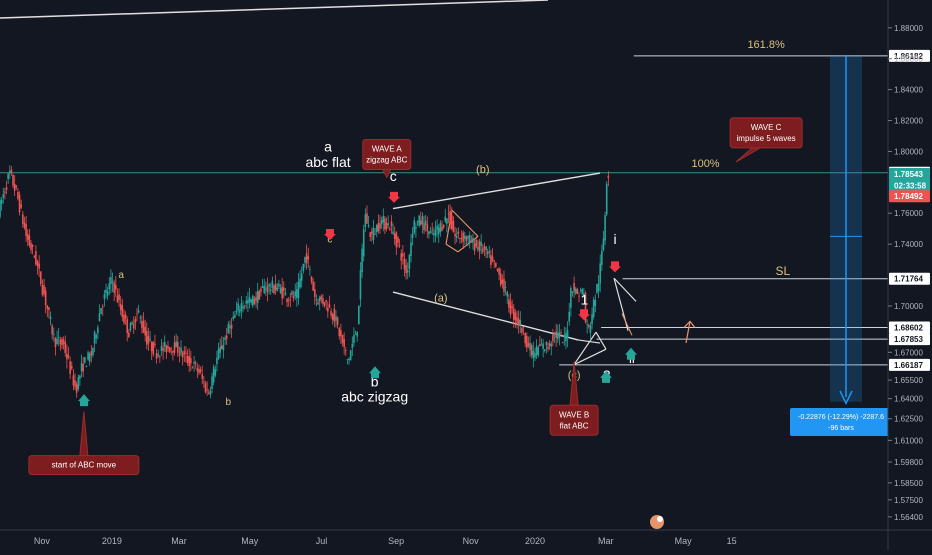 This screenshot has height=555, width=932. Describe the element at coordinates (121, 275) in the screenshot. I see `wave-label: a` at that location.